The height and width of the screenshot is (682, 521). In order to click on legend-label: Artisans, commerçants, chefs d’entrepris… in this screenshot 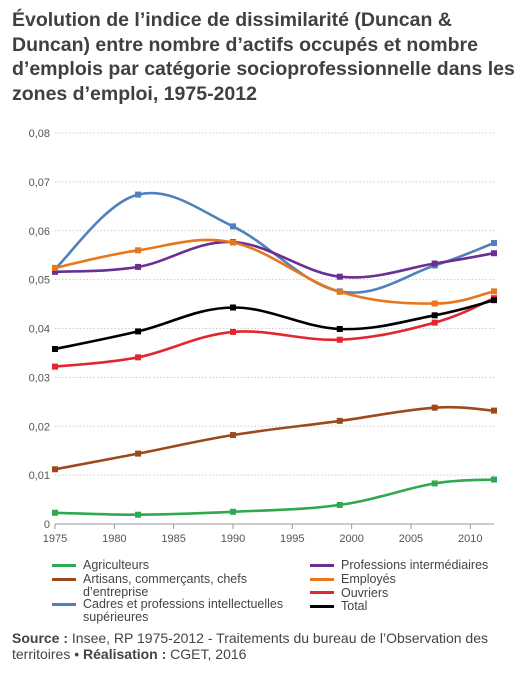, I will do `click(165, 585)`.